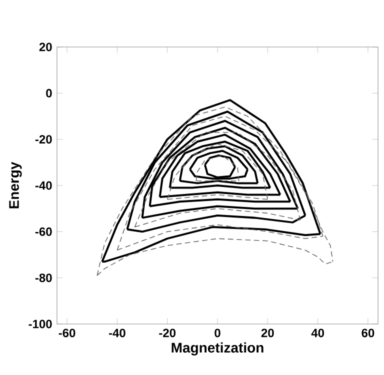 This screenshot has height=375, width=384. What do you see at coordinates (368, 333) in the screenshot?
I see `x-tick-label: 60` at bounding box center [368, 333].